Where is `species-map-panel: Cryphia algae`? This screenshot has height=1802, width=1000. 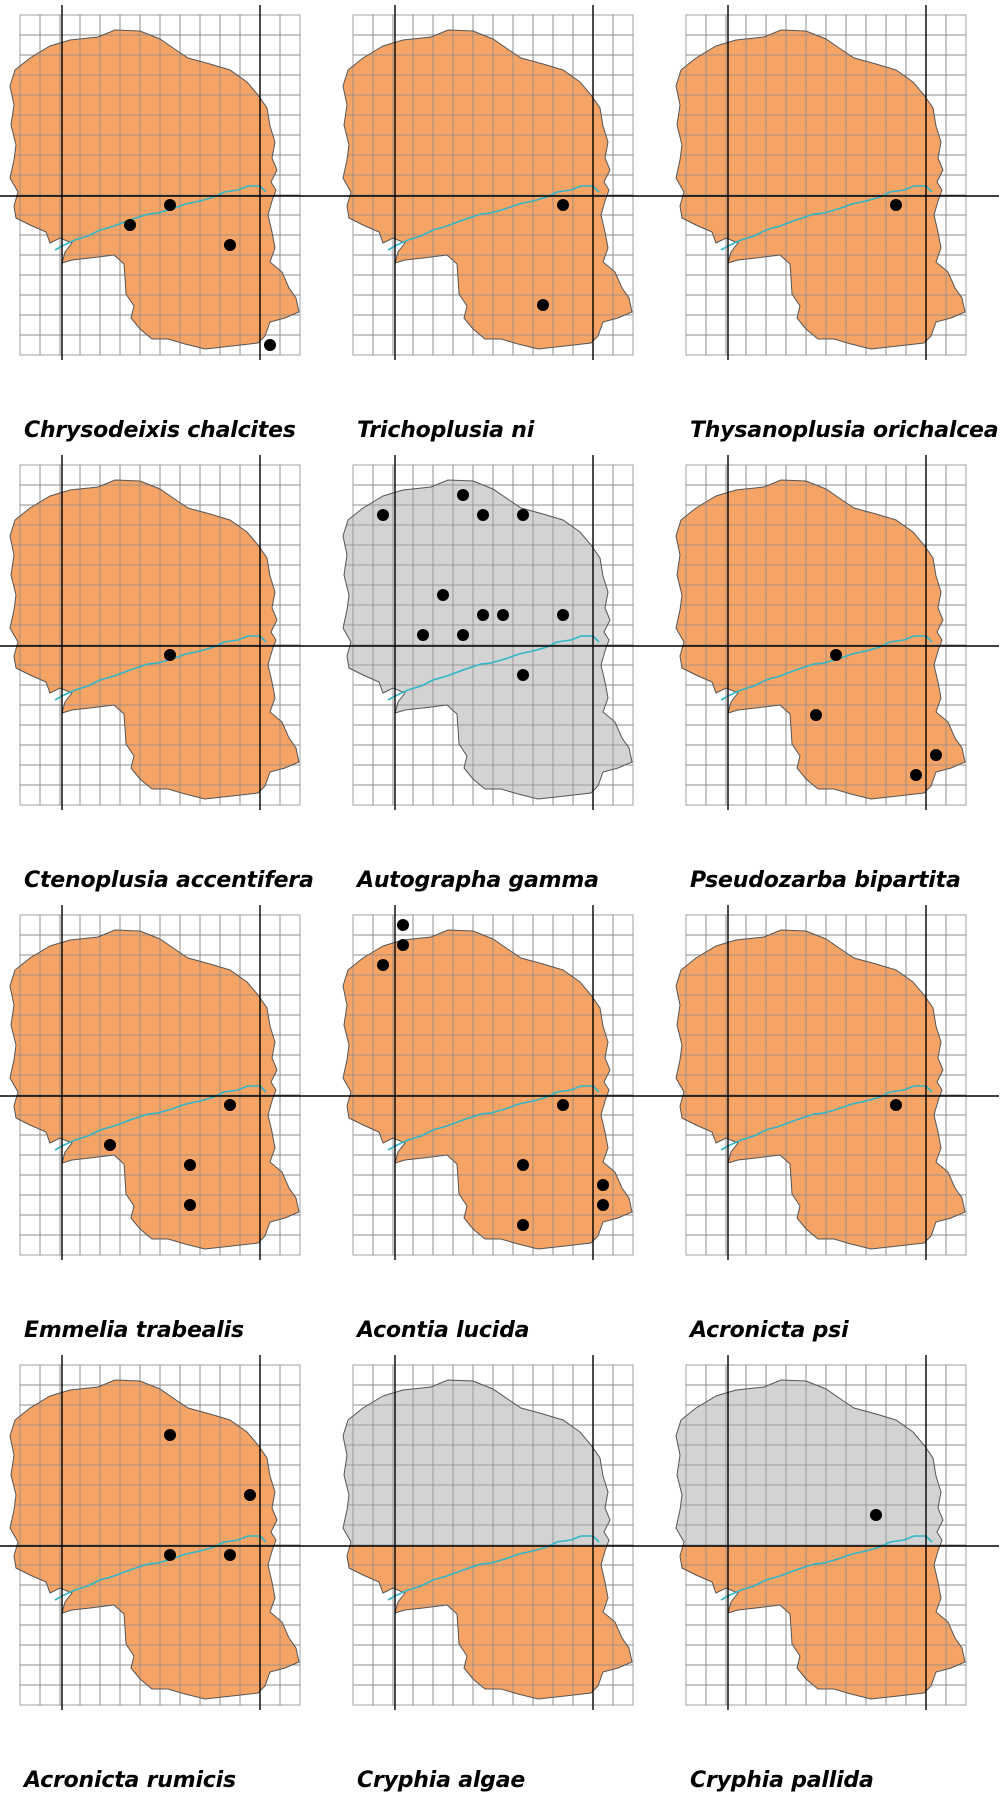
species-map-panel: Cryphia algae is located at coordinates (499, 1575).